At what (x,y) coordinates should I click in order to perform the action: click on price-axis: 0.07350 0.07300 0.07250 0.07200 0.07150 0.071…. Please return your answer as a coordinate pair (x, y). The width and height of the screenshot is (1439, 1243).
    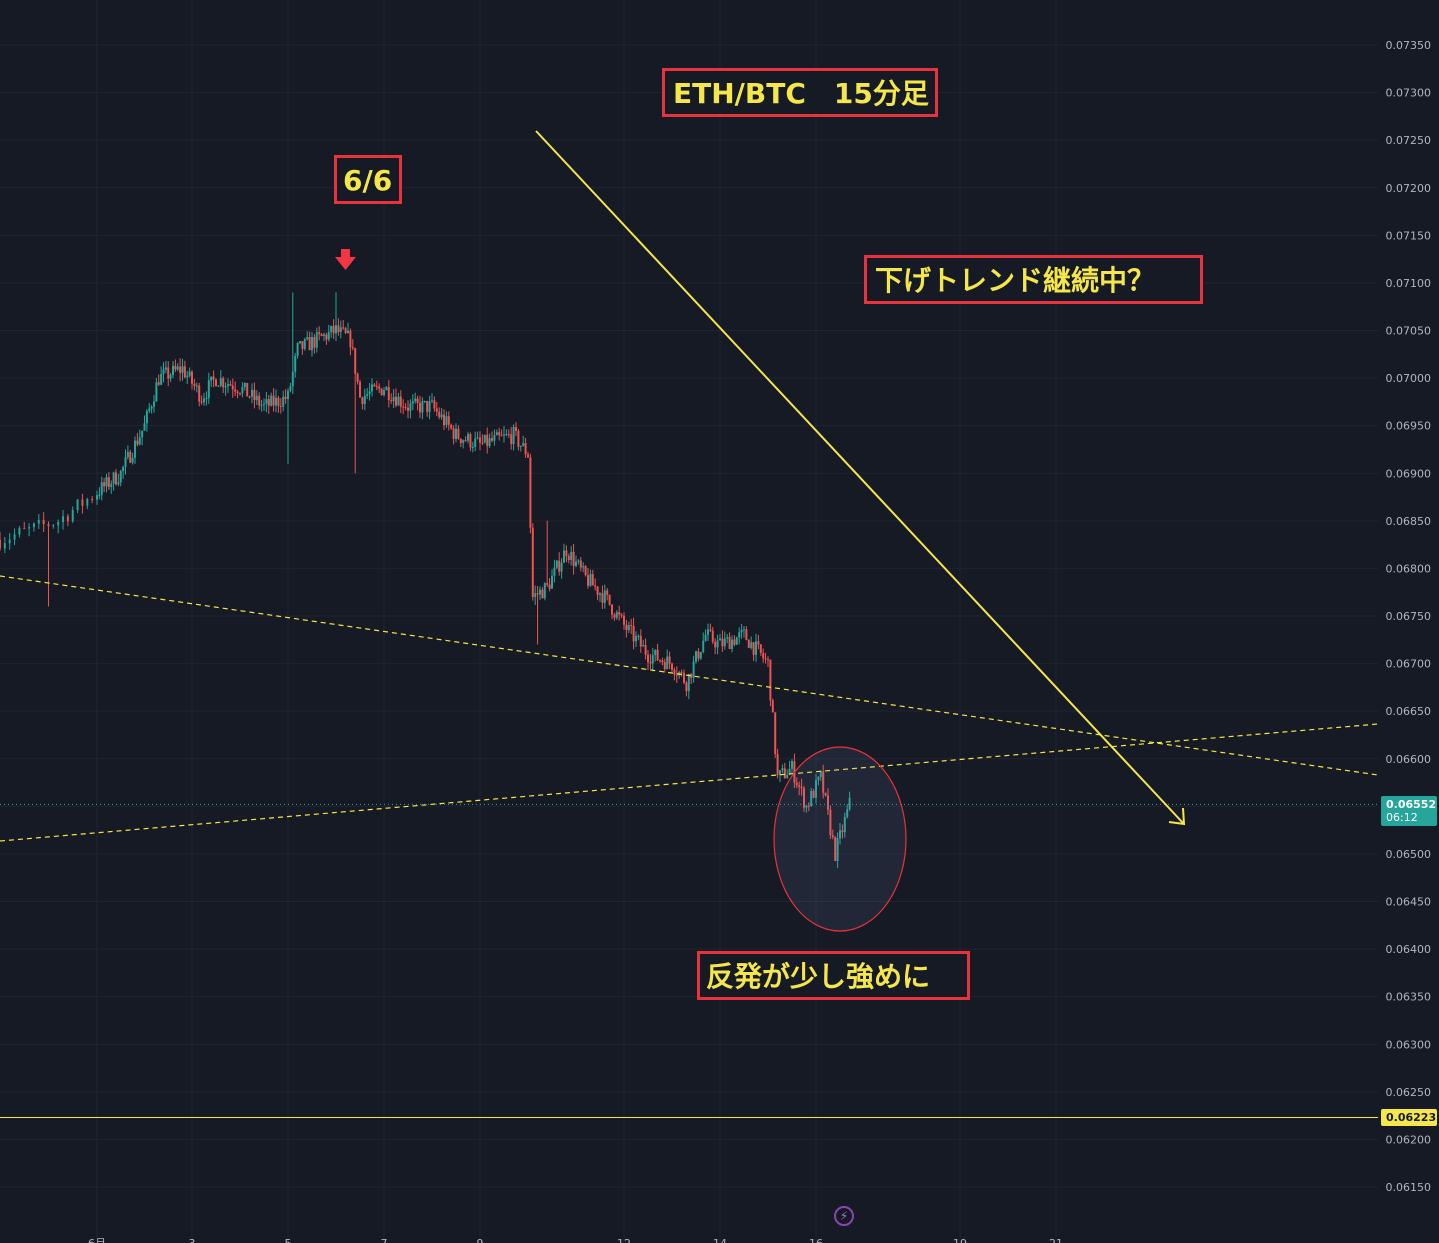
    Looking at the image, I should click on (1409, 616).